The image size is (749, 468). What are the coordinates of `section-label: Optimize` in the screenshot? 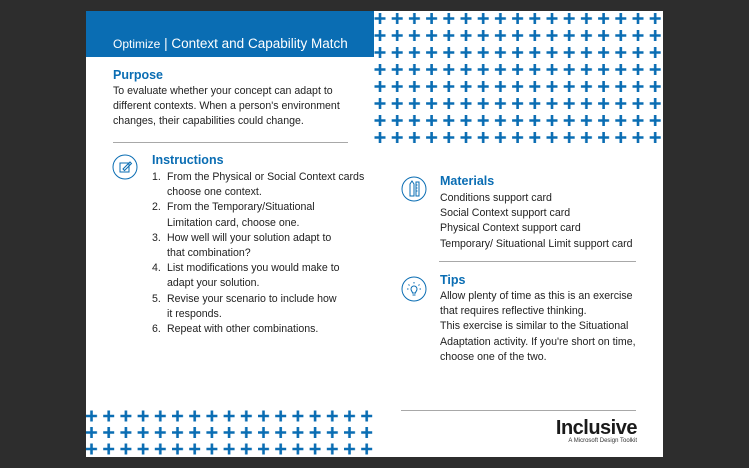 It's located at (137, 44).